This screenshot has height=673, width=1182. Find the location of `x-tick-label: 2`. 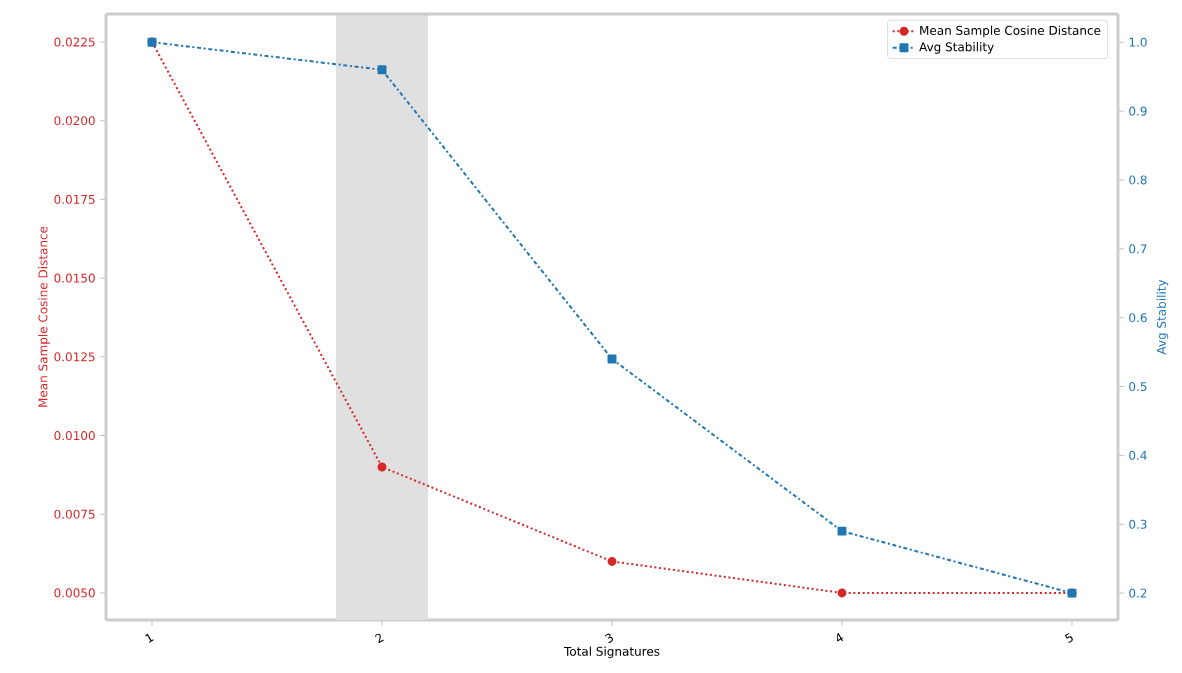

x-tick-label: 2 is located at coordinates (379, 638).